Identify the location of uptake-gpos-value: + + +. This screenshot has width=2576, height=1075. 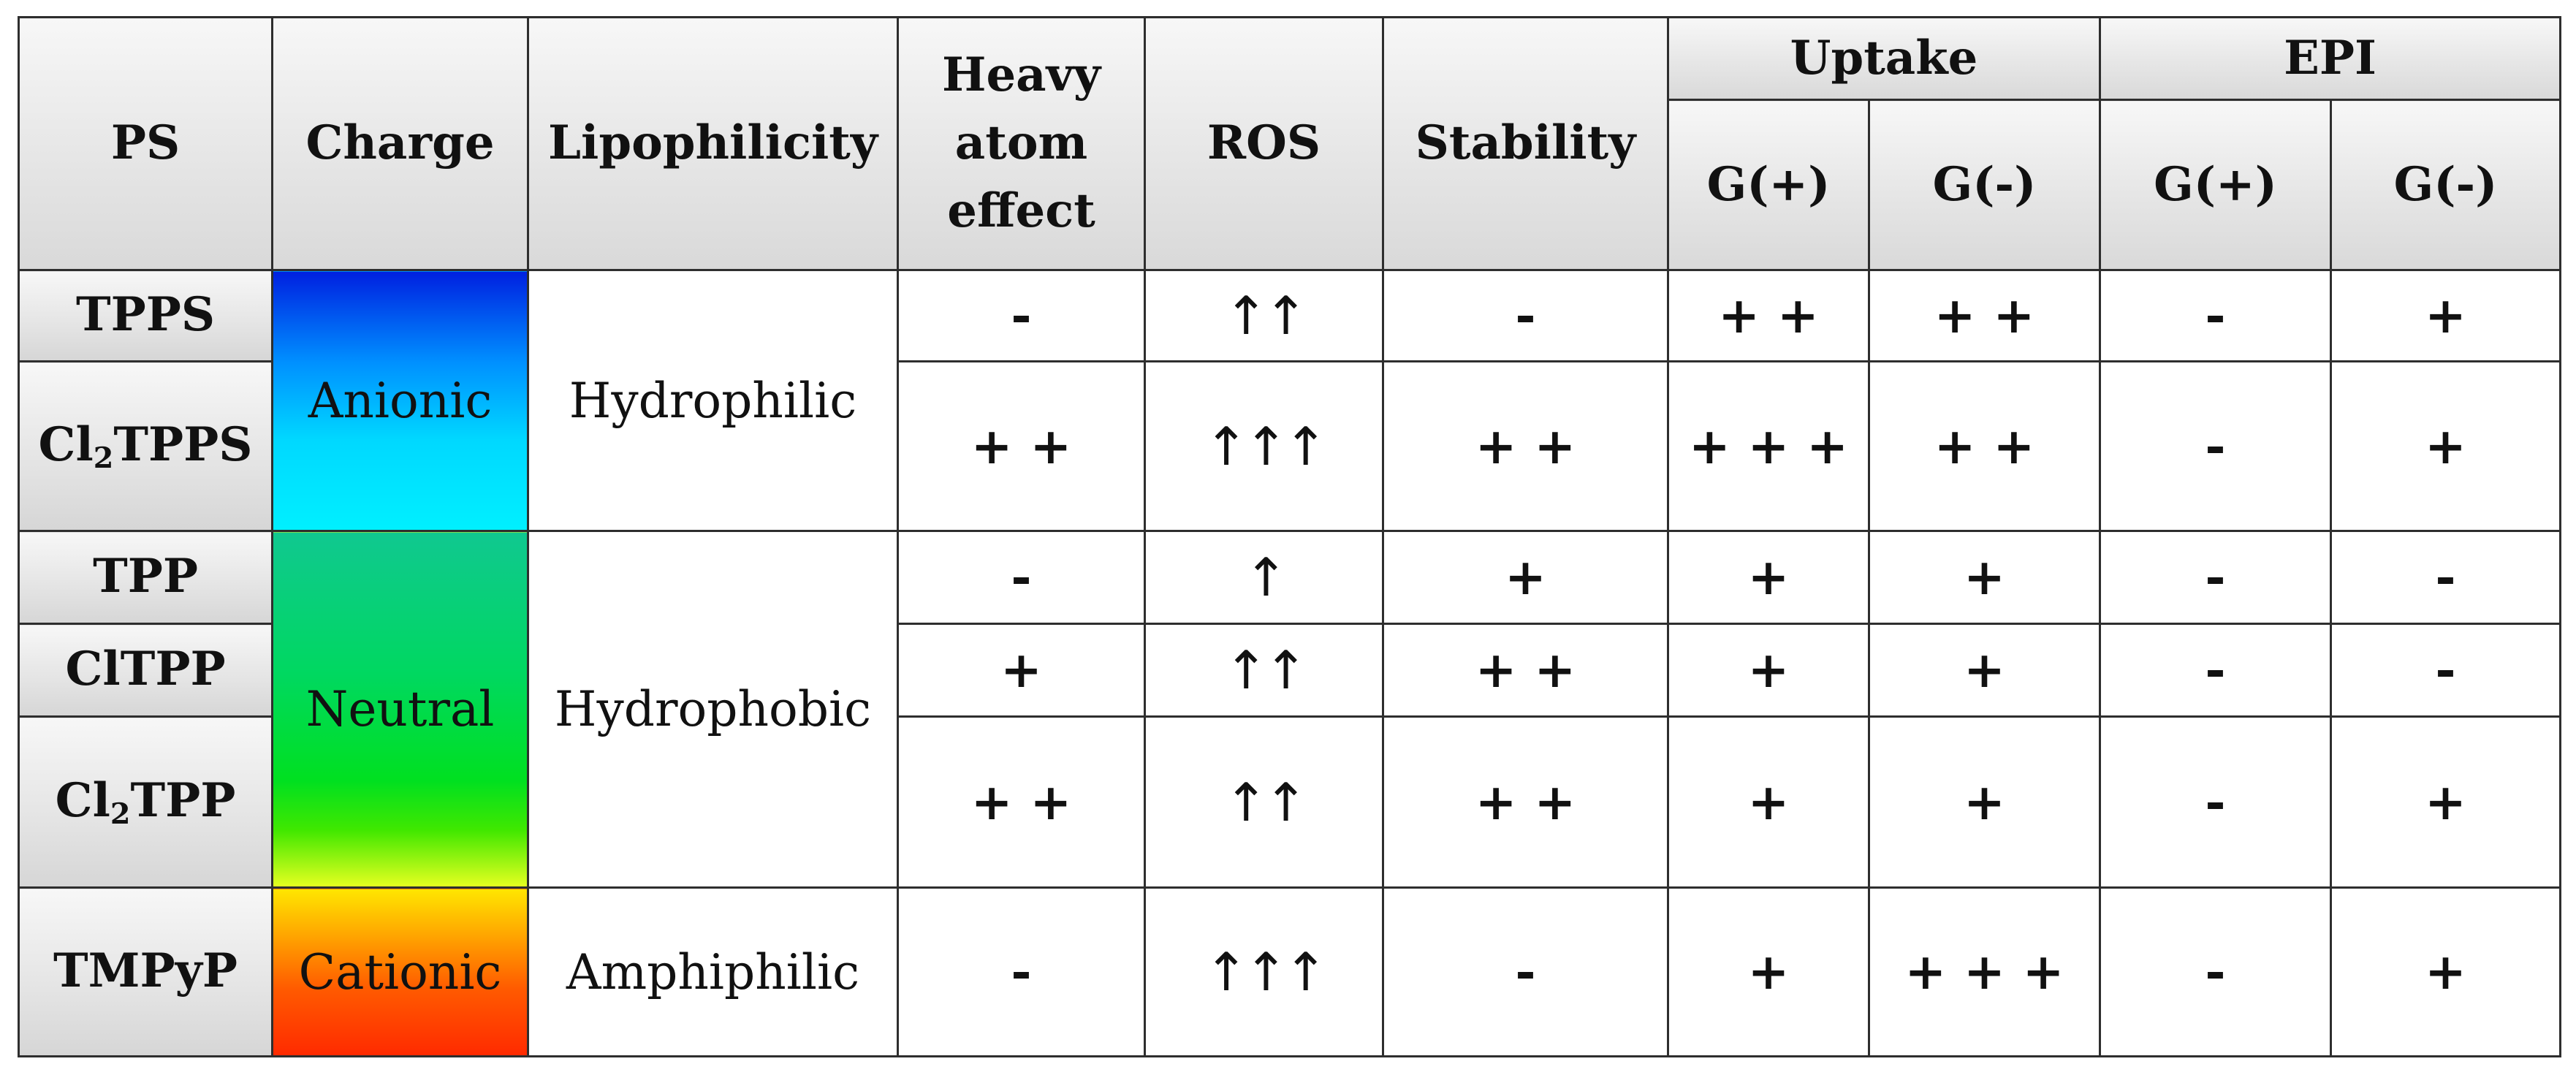
(1768, 446).